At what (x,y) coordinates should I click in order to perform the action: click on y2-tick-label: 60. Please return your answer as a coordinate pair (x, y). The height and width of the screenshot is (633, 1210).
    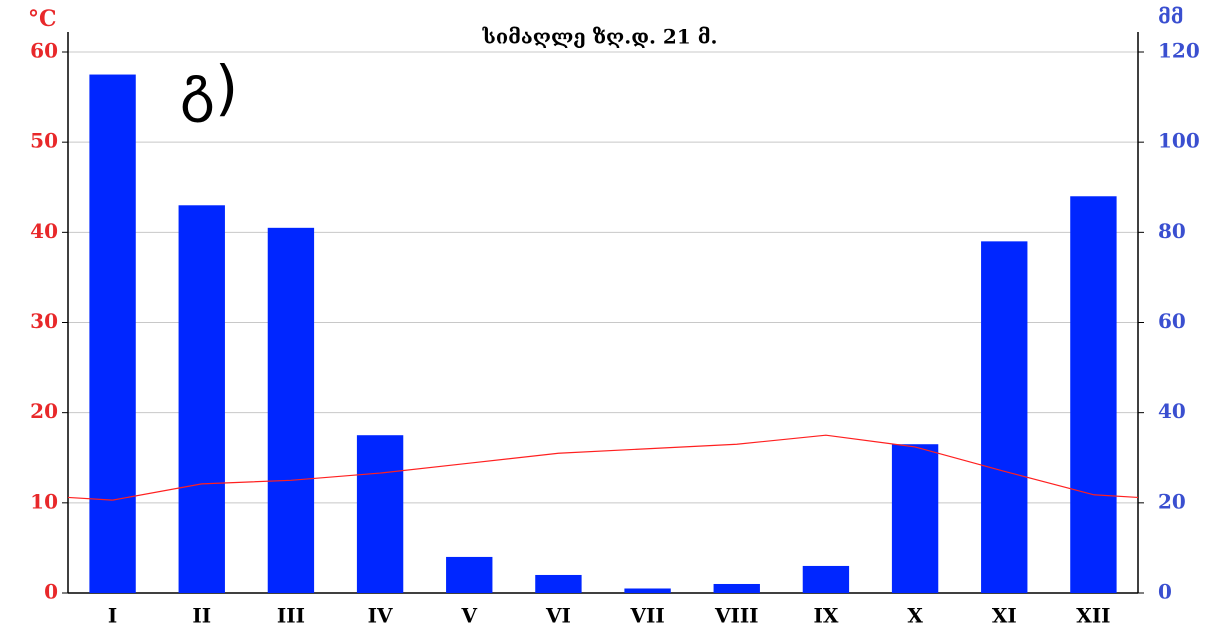
    Looking at the image, I should click on (1172, 321).